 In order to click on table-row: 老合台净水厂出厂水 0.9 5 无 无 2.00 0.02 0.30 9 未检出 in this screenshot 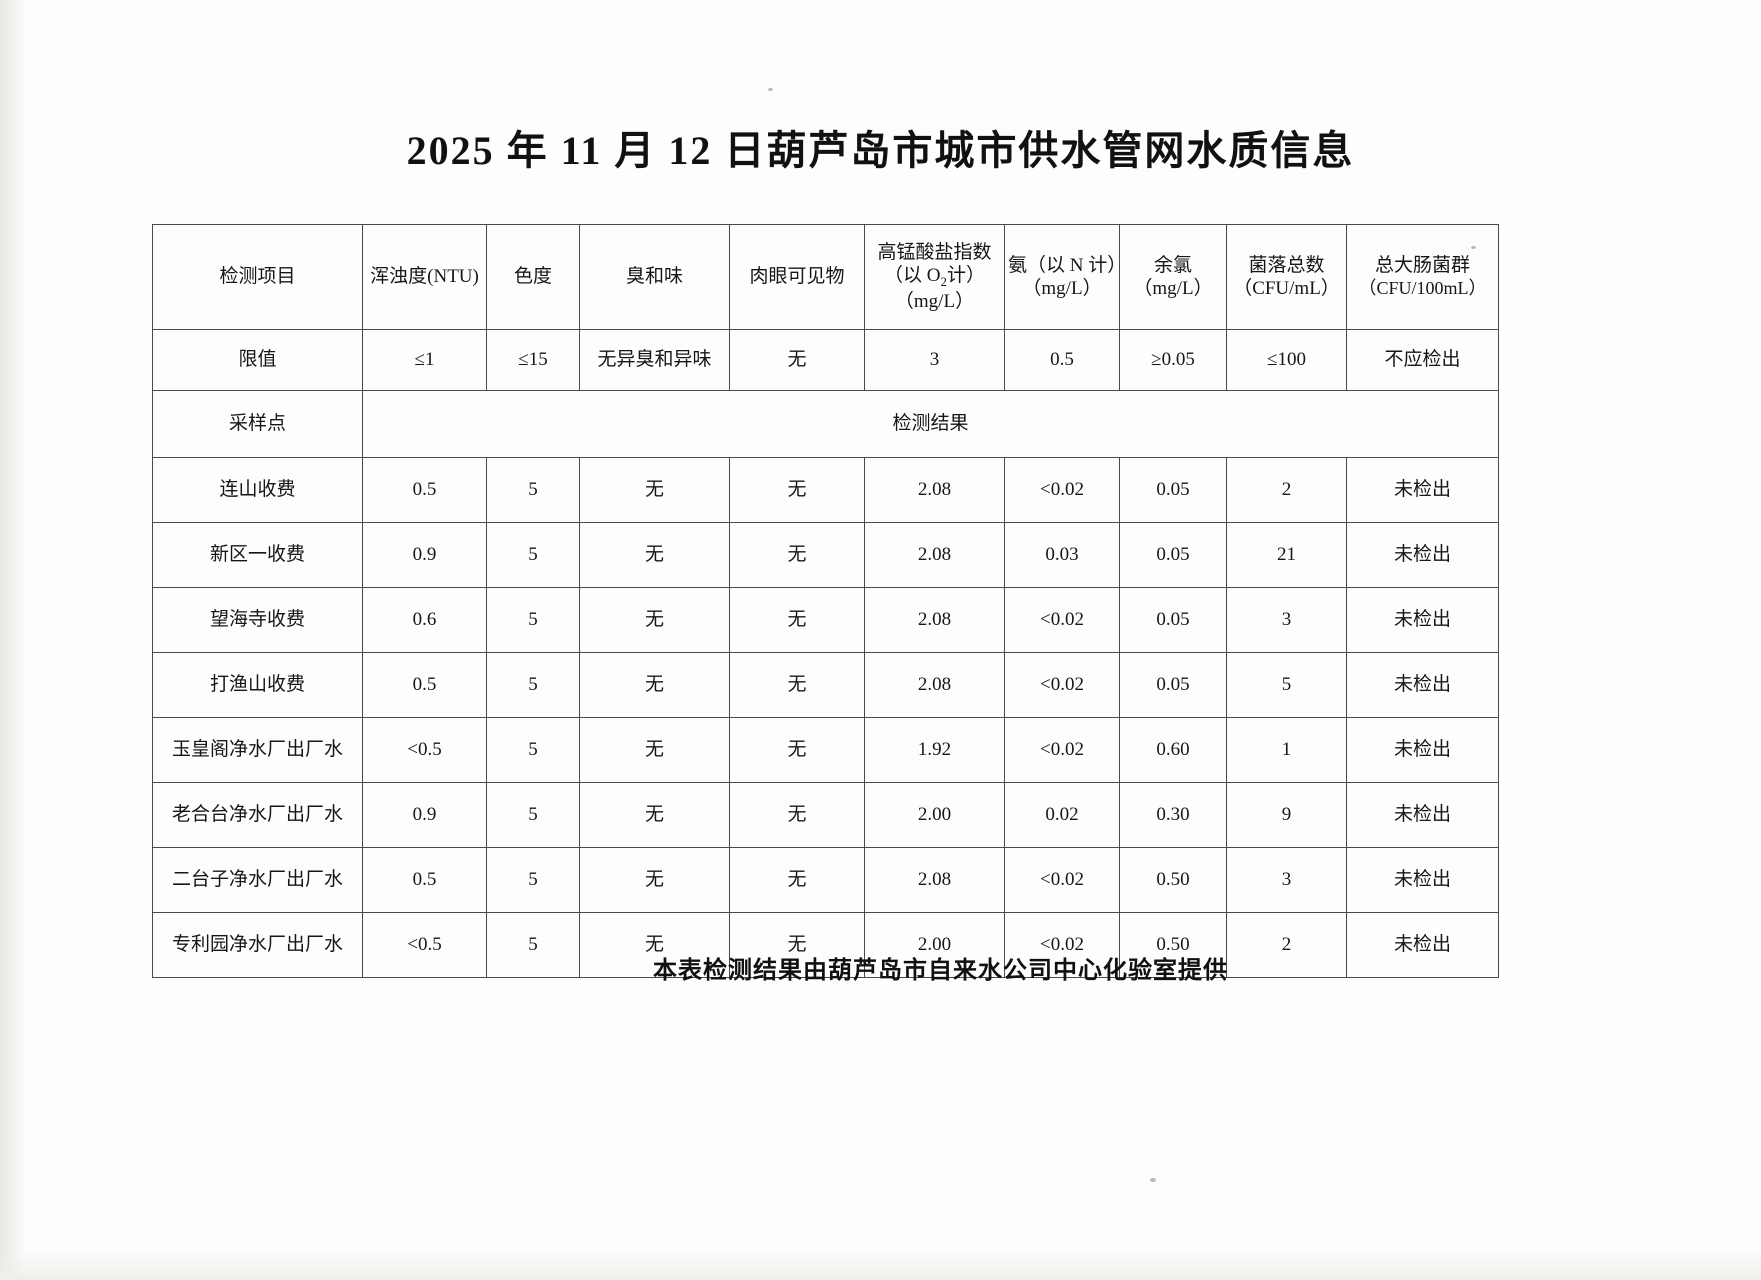, I will do `click(825, 815)`.